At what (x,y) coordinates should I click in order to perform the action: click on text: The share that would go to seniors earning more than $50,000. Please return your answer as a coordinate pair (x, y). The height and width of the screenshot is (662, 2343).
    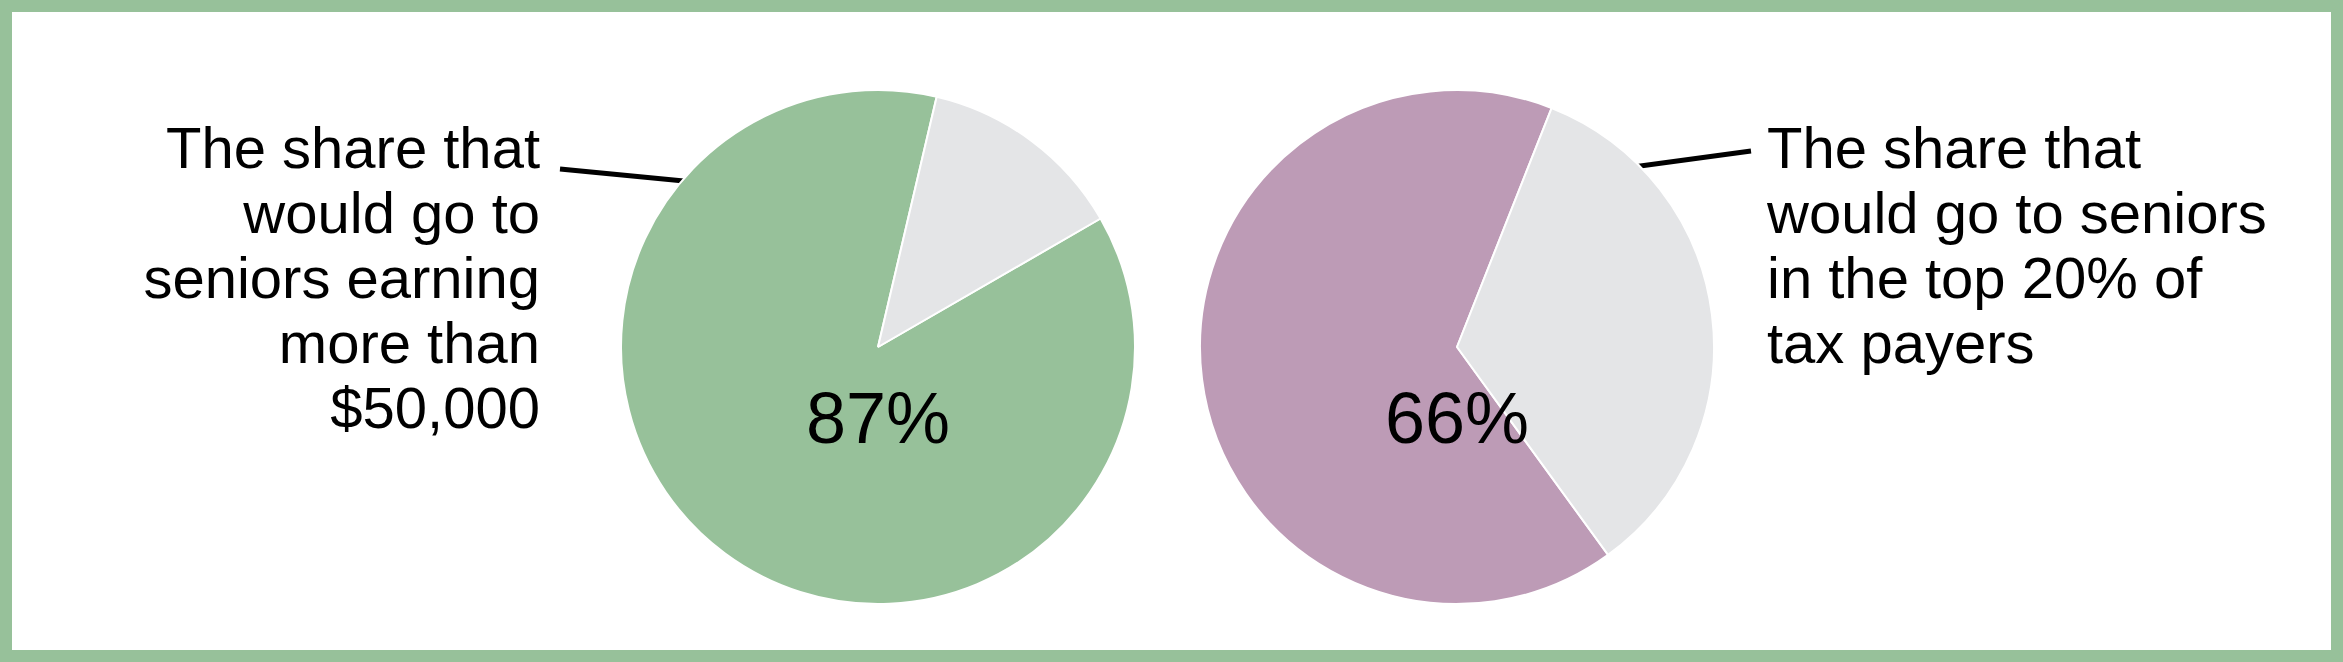
    Looking at the image, I should click on (341, 277).